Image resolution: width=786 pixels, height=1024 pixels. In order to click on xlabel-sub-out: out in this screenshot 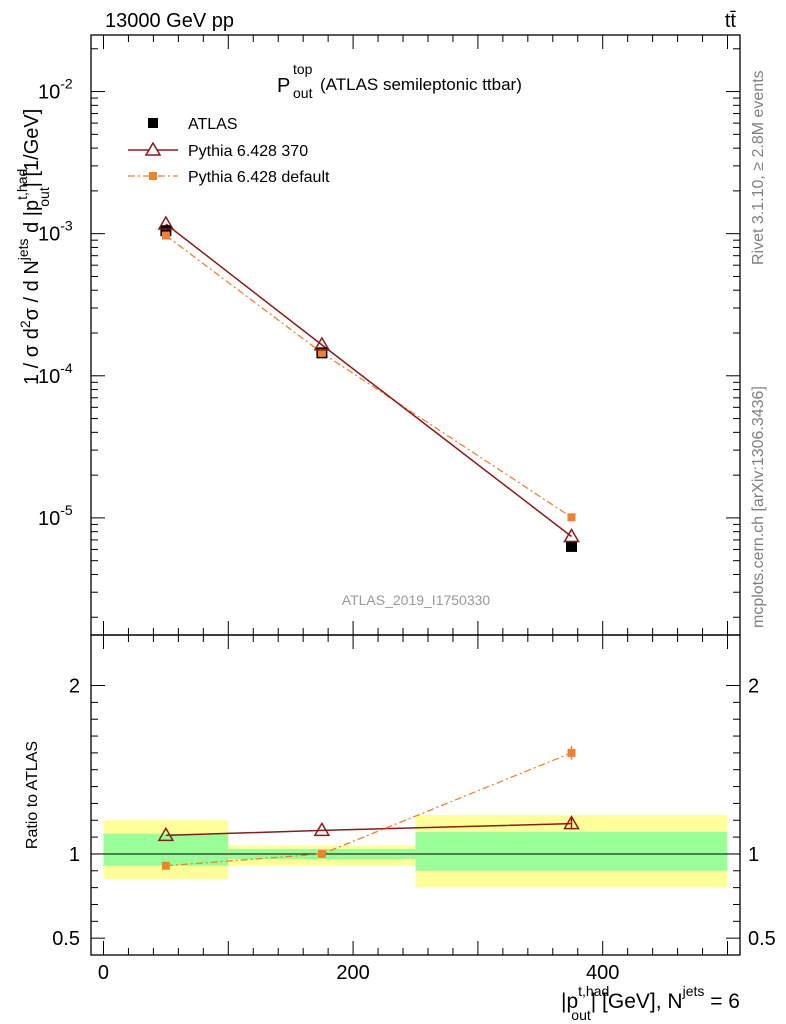, I will do `click(581, 1015)`.